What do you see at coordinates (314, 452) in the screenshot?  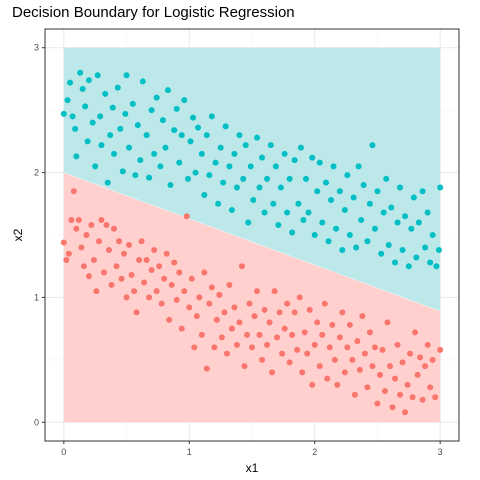 I see `x-tick-label-2: 2` at bounding box center [314, 452].